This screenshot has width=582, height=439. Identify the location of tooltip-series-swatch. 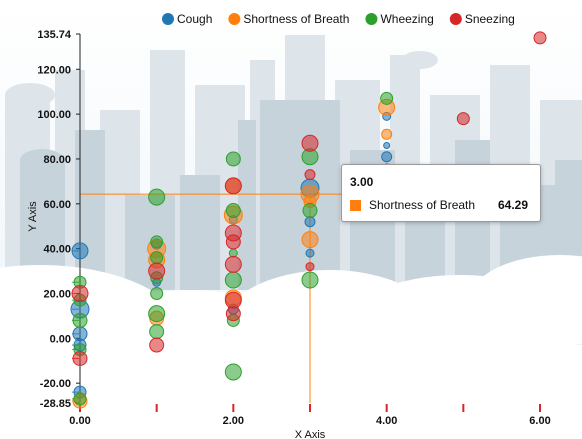
(355, 205).